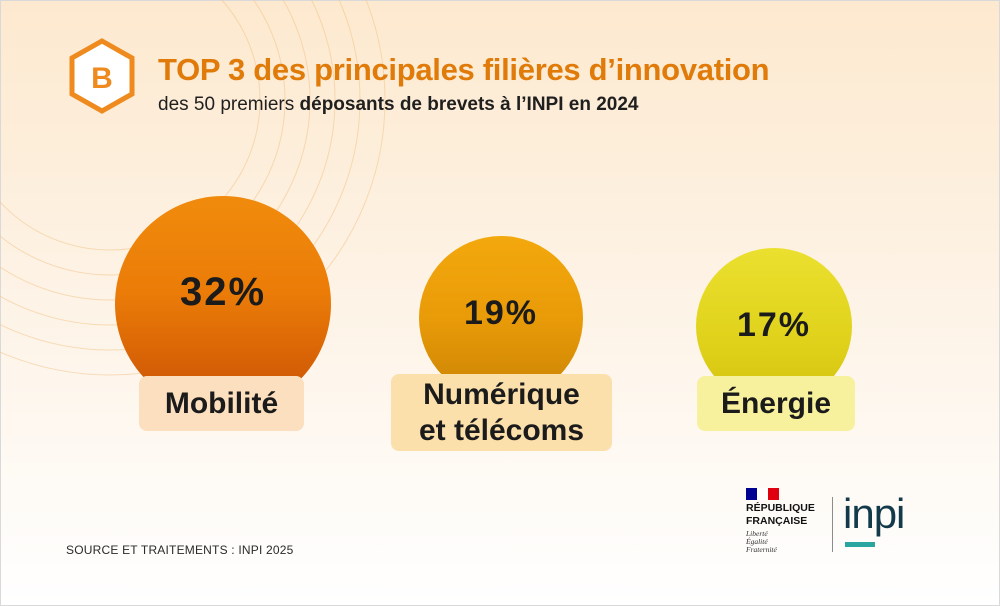  Describe the element at coordinates (777, 521) in the screenshot. I see `republic-line2: FRANÇAISE` at that location.